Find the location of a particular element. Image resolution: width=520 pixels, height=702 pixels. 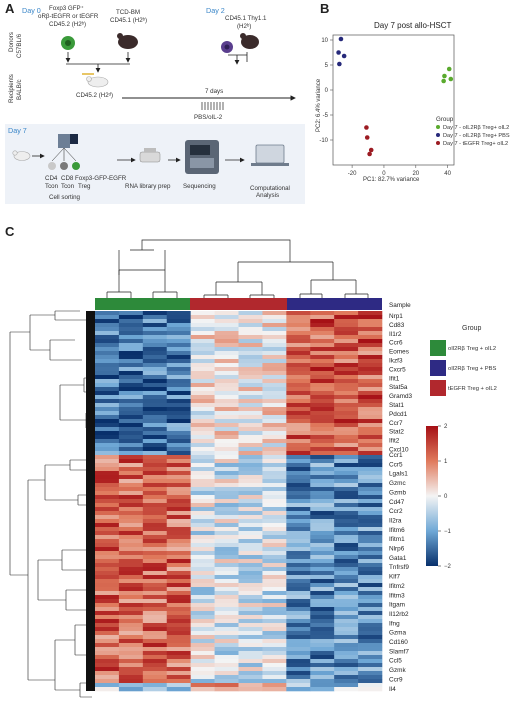

group-legend-label: oIl2Rβ Treg + PBS is located at coordinates (472, 369).